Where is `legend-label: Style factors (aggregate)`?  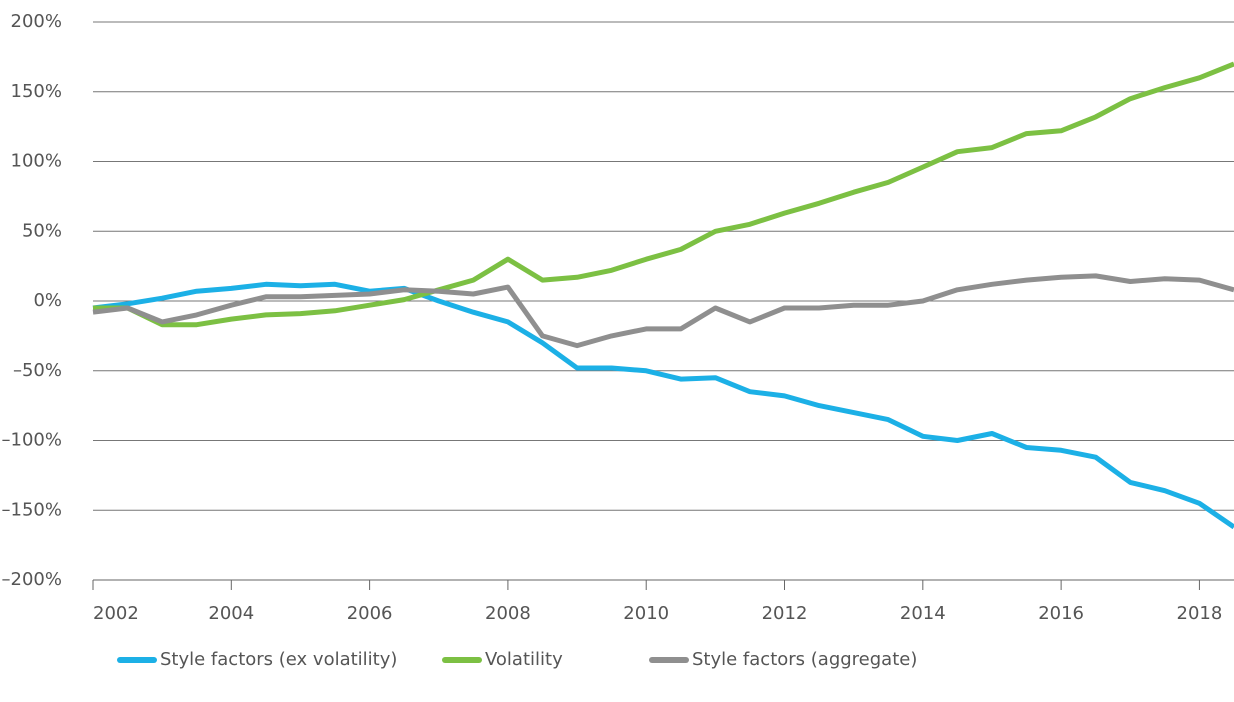 legend-label: Style factors (aggregate) is located at coordinates (804, 659).